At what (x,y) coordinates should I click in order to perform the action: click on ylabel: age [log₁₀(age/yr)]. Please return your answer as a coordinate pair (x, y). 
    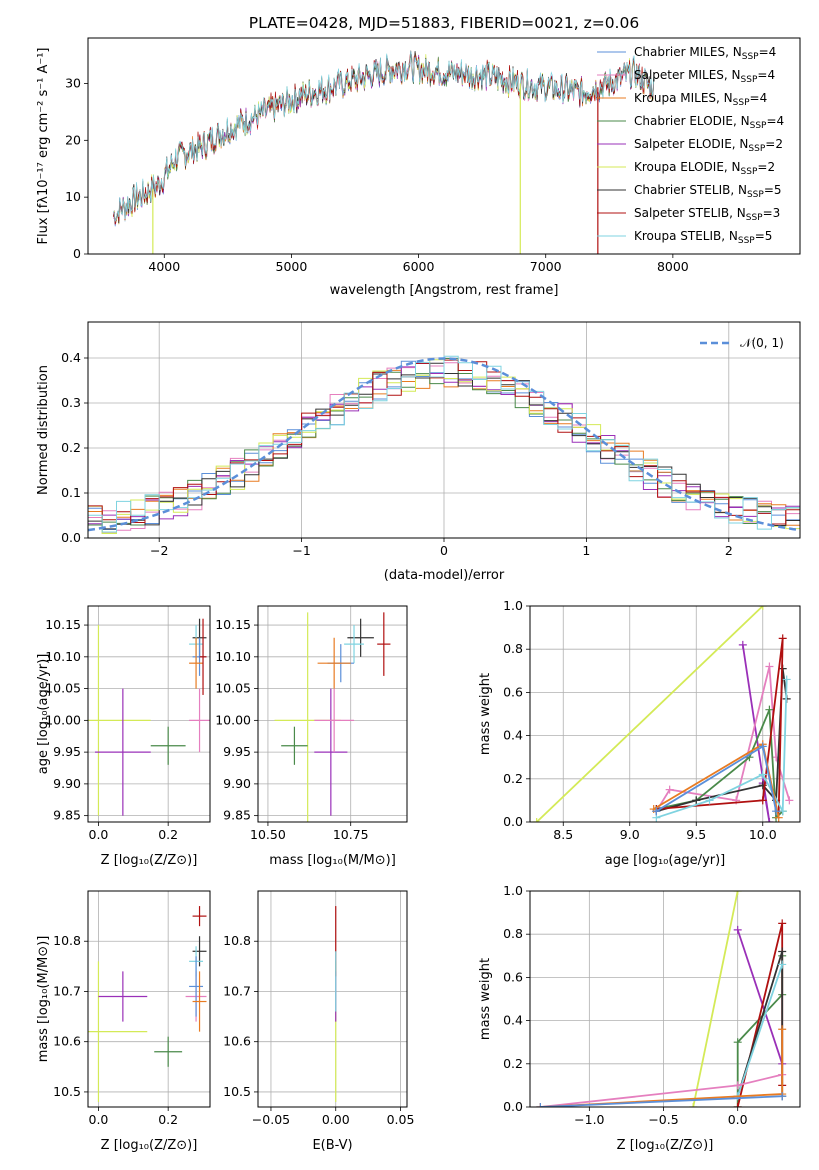
    Looking at the image, I should click on (43, 714).